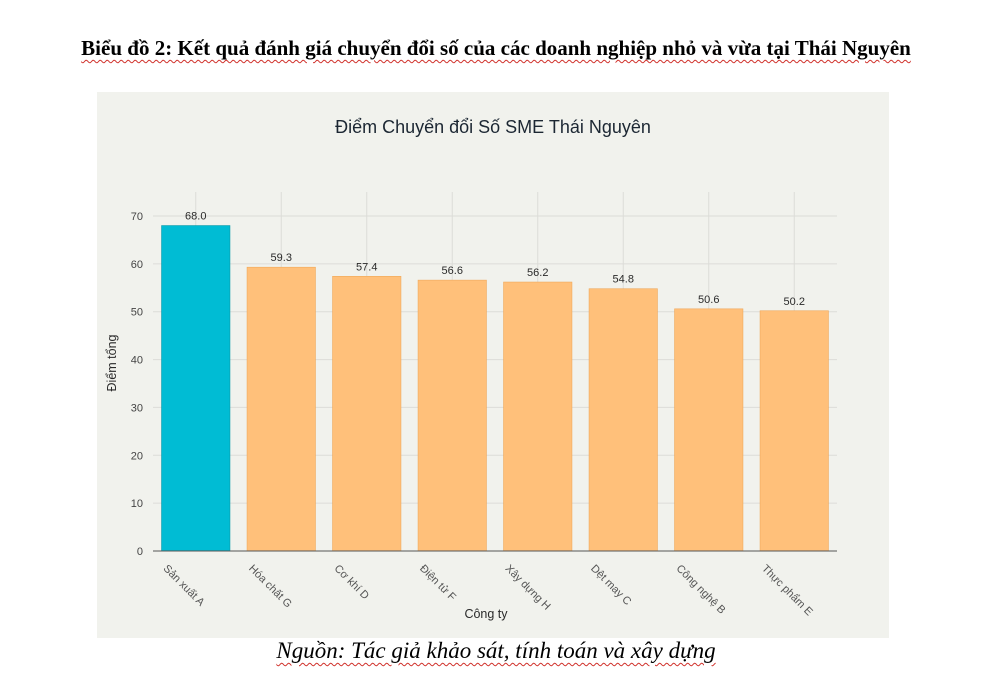 This screenshot has height=677, width=992. What do you see at coordinates (140, 552) in the screenshot?
I see `y-tick-label: 0` at bounding box center [140, 552].